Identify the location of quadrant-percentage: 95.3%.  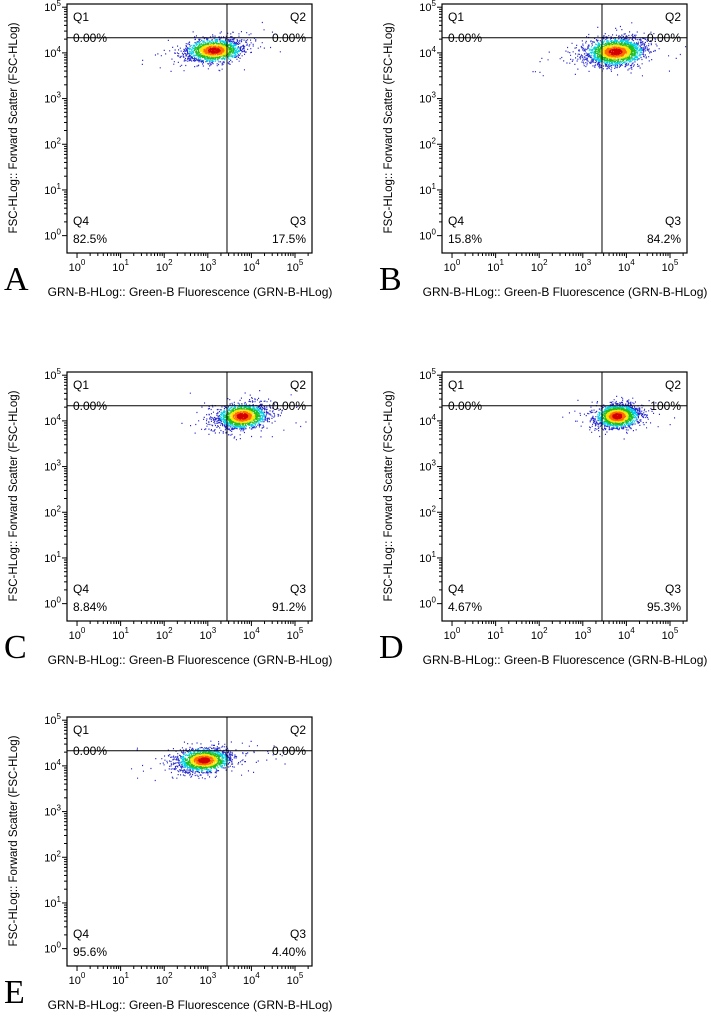
(664, 607).